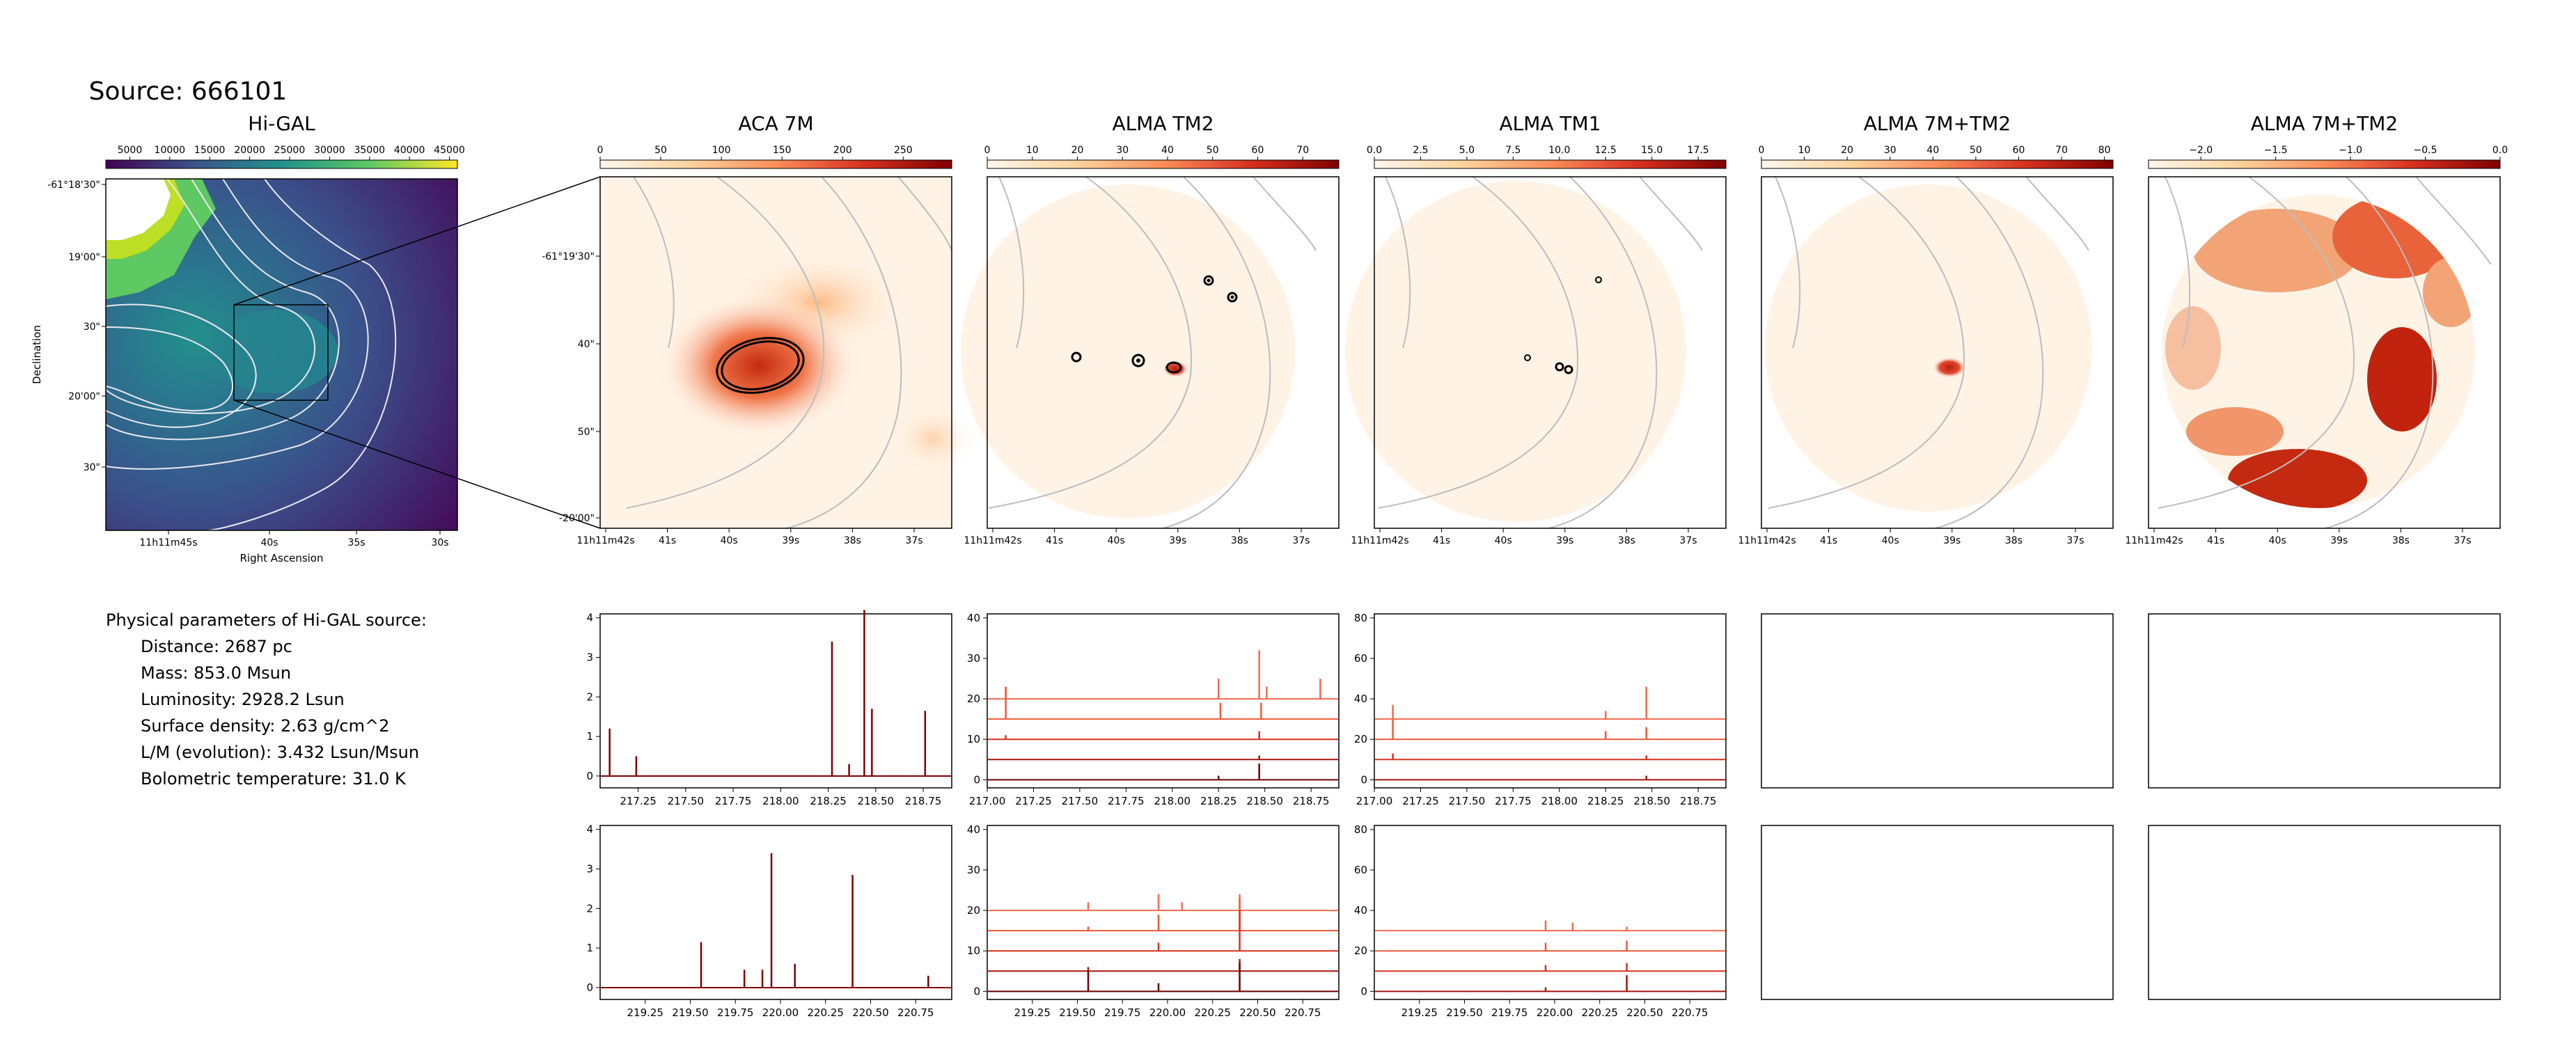 The width and height of the screenshot is (2576, 1044). I want to click on colorbar-tick-label: 50, so click(1976, 150).